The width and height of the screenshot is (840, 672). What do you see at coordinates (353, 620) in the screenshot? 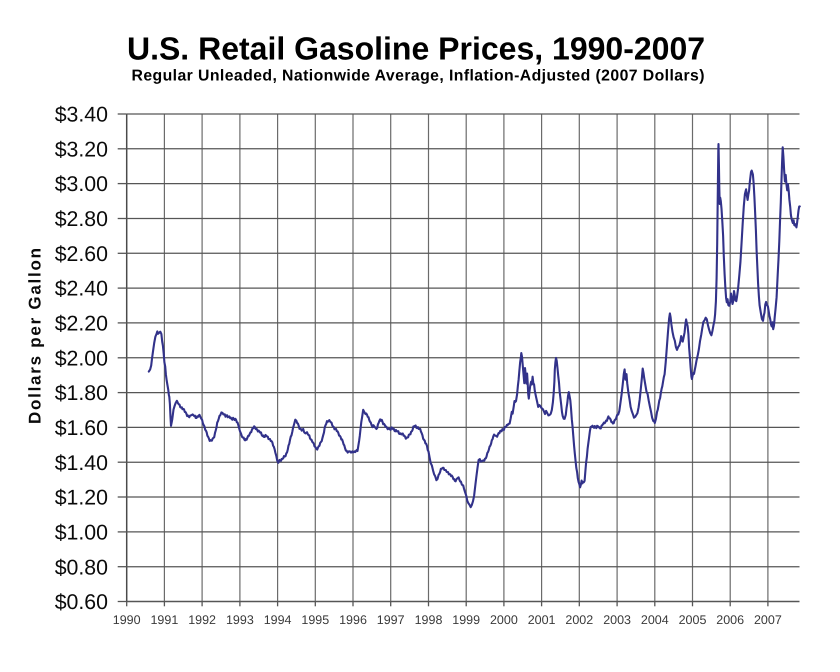
I see `svg-text: 1996` at bounding box center [353, 620].